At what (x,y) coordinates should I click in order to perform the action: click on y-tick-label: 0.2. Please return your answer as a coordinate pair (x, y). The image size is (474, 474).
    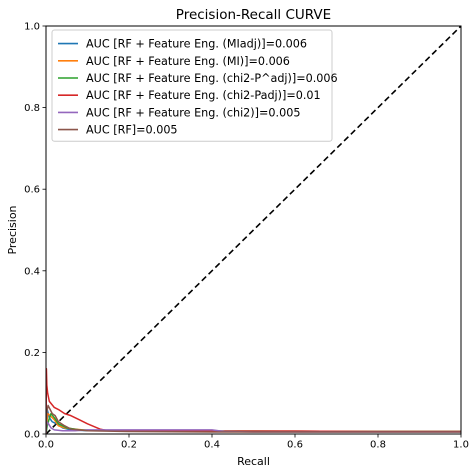
    Looking at the image, I should click on (32, 353).